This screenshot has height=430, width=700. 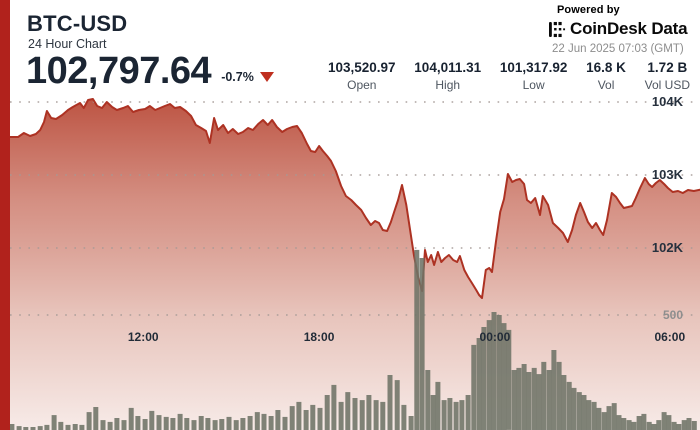 What do you see at coordinates (448, 85) in the screenshot?
I see `stat-high-label: High` at bounding box center [448, 85].